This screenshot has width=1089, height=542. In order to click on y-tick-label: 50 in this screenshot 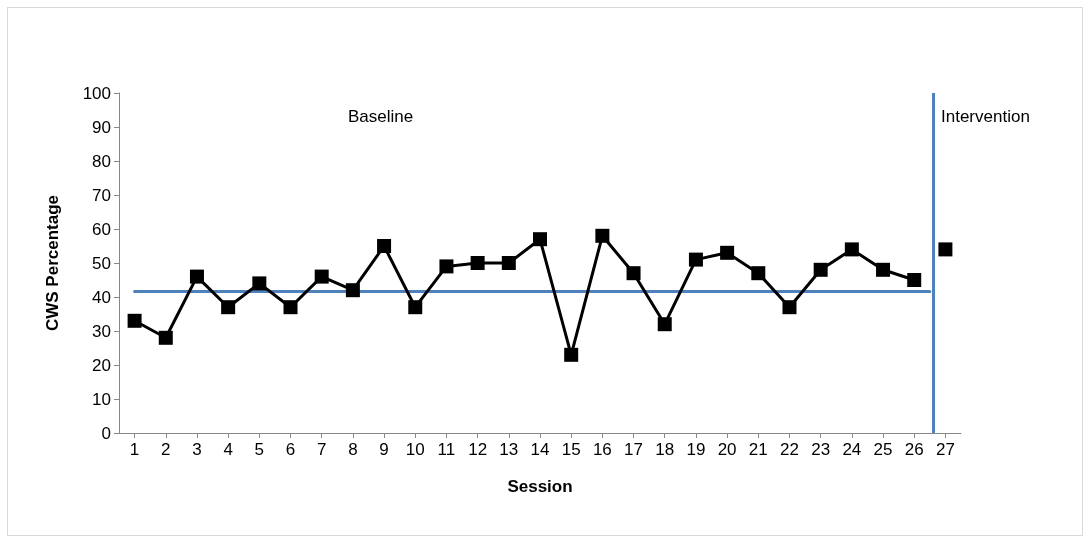, I will do `click(101, 263)`.